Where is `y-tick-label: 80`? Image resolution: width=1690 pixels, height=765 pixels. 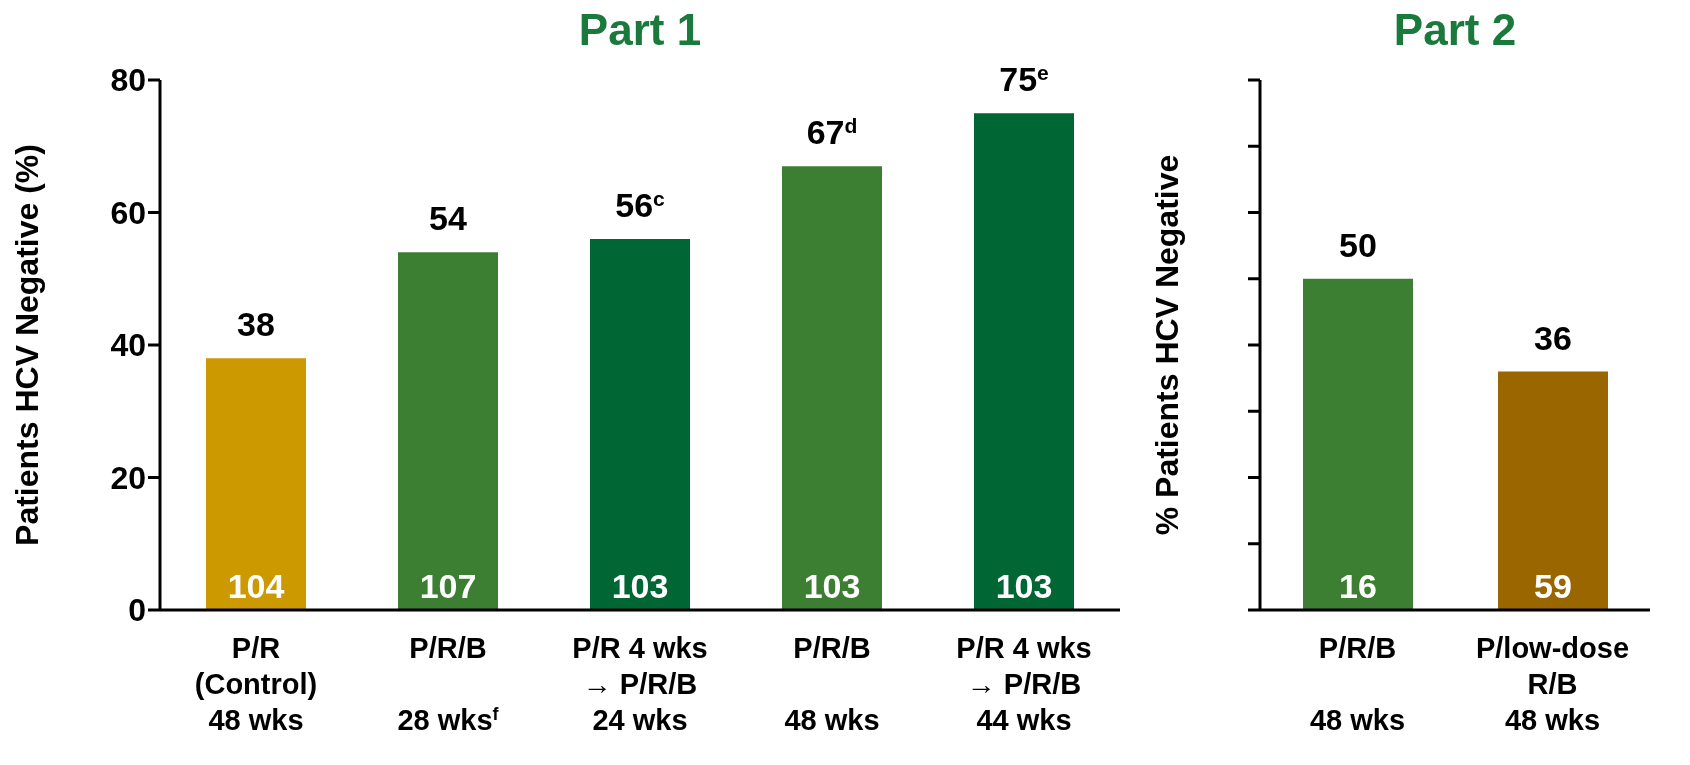 y-tick-label: 80 is located at coordinates (128, 80).